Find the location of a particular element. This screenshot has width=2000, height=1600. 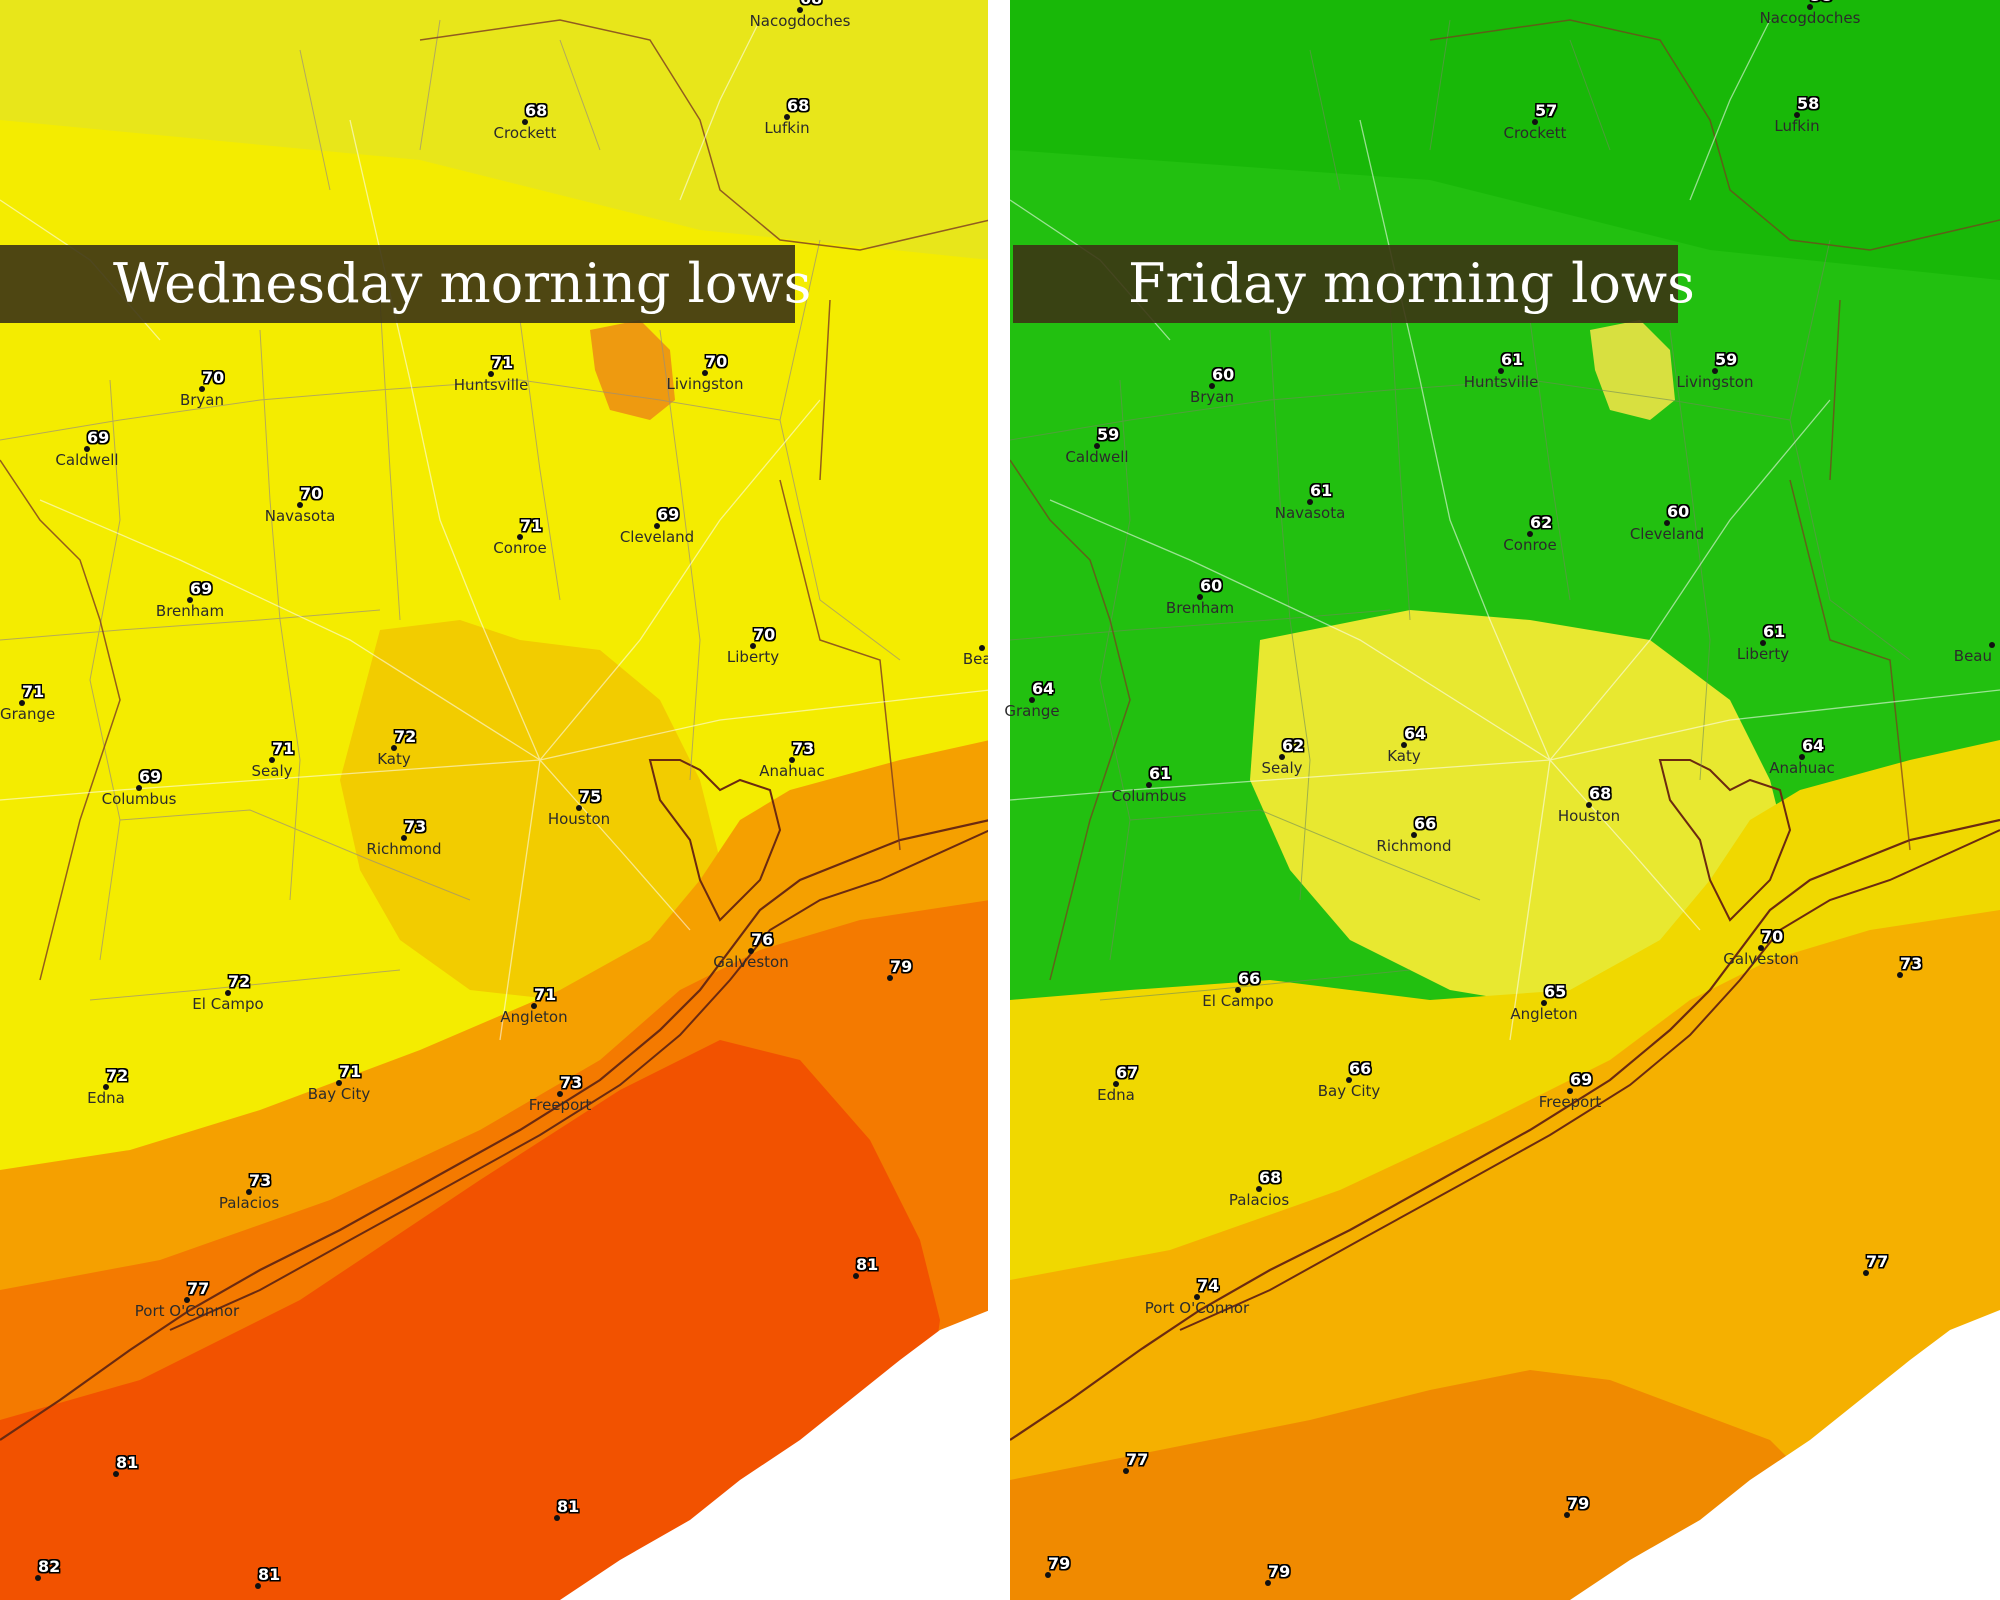

city-name: Port O'Connor is located at coordinates (187, 1311).